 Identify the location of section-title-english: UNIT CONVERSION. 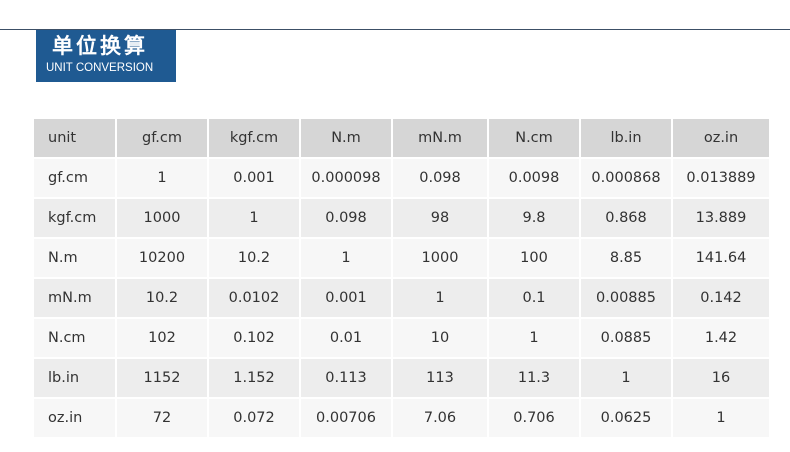
(100, 68).